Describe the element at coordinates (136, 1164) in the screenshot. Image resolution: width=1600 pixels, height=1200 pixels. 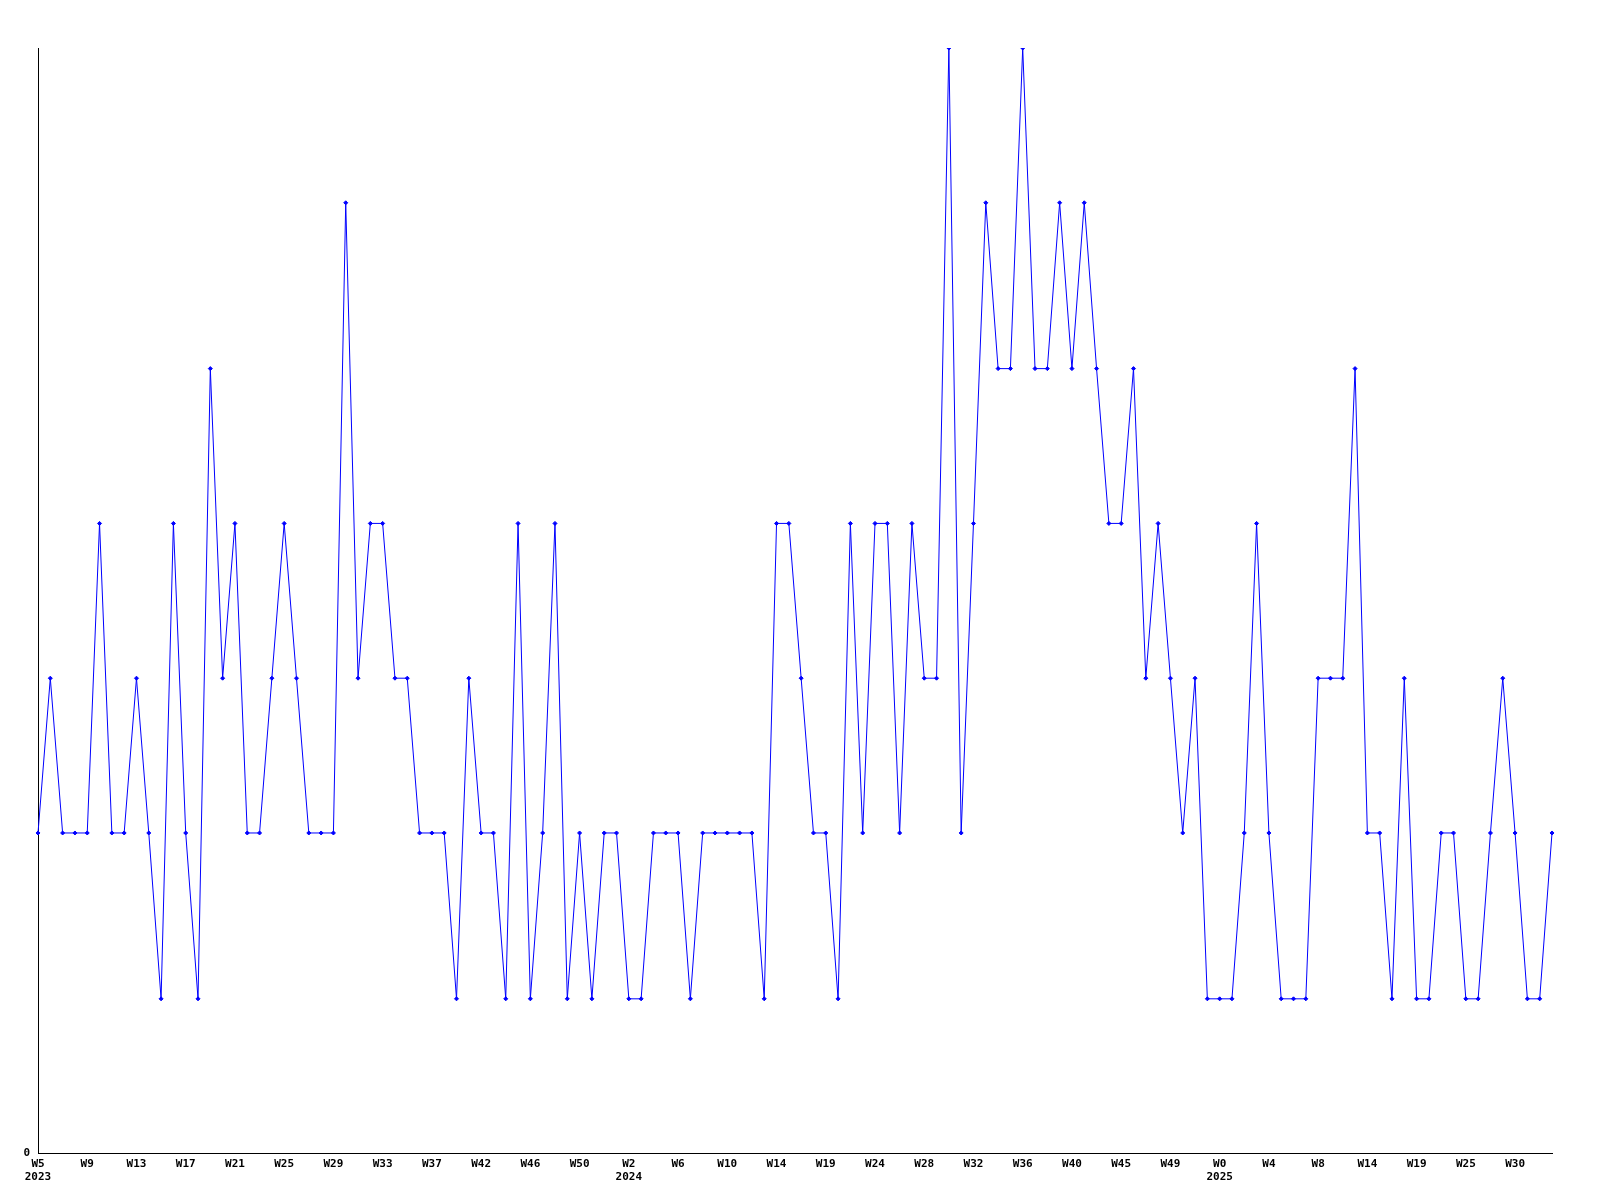
I see `x-tick-label: W13` at that location.